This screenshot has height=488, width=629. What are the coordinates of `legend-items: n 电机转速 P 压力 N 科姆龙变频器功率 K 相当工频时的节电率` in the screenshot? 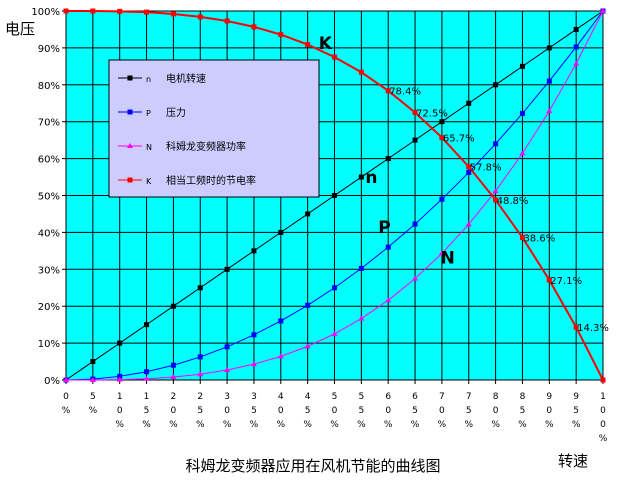 It's located at (187, 129).